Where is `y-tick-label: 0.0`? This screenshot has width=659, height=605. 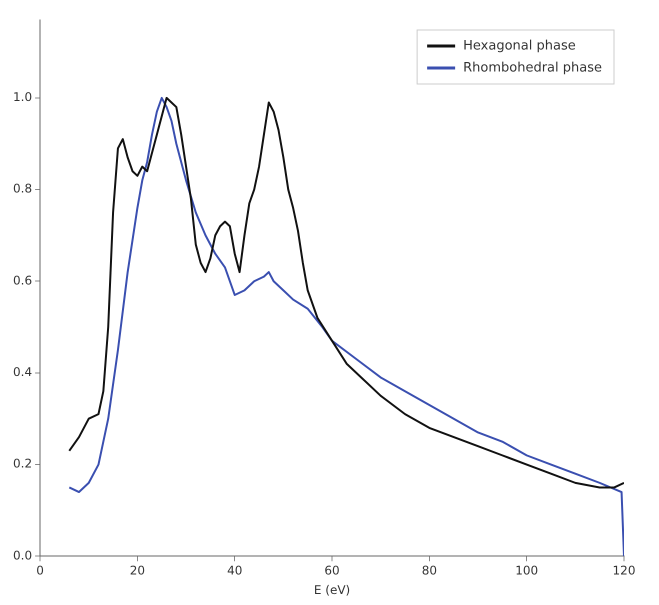 y-tick-label: 0.0 is located at coordinates (22, 555).